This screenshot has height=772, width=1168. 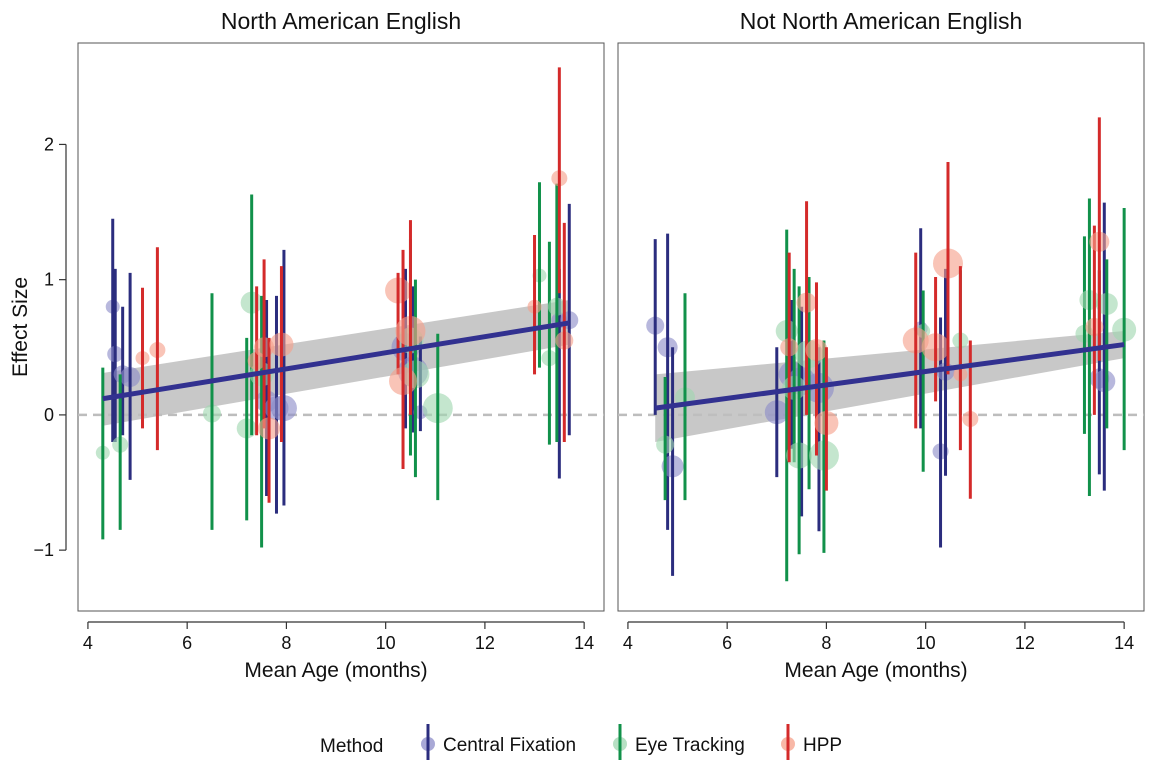 I want to click on legend-label: HPP, so click(x=822, y=745).